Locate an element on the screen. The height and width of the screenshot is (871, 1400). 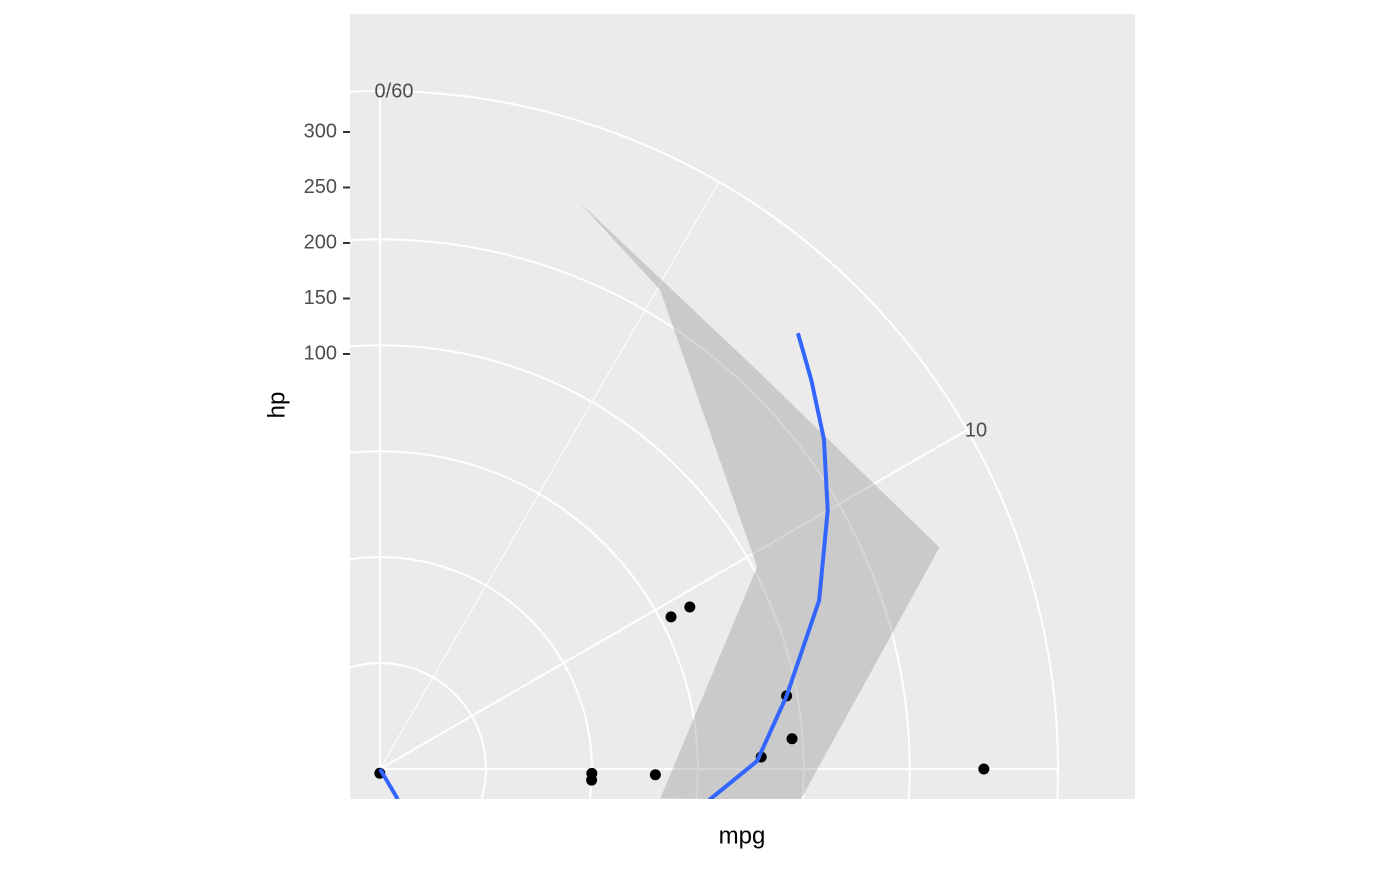
theta-tick-label: 0/60 is located at coordinates (394, 91).